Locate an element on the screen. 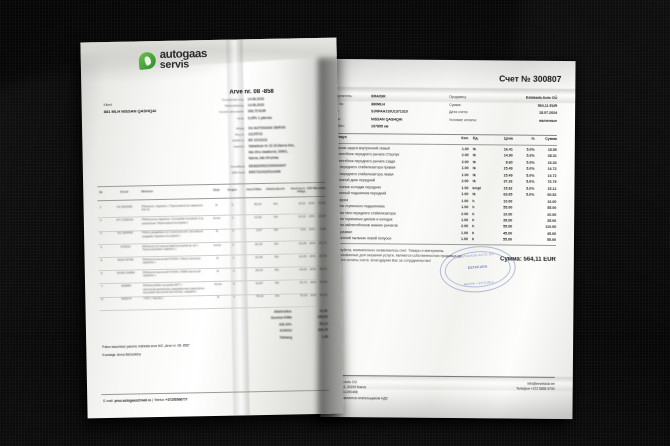  logo-text: autogaas servis is located at coordinates (184, 59).